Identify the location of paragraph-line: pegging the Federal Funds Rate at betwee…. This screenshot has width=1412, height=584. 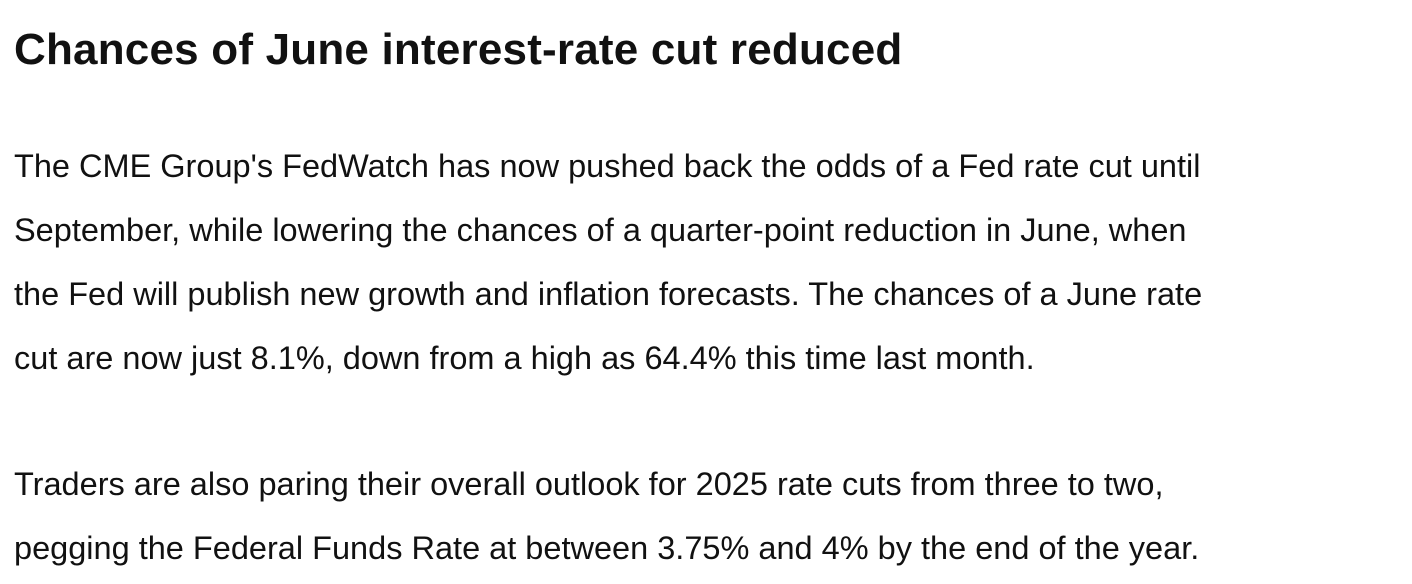
(607, 548).